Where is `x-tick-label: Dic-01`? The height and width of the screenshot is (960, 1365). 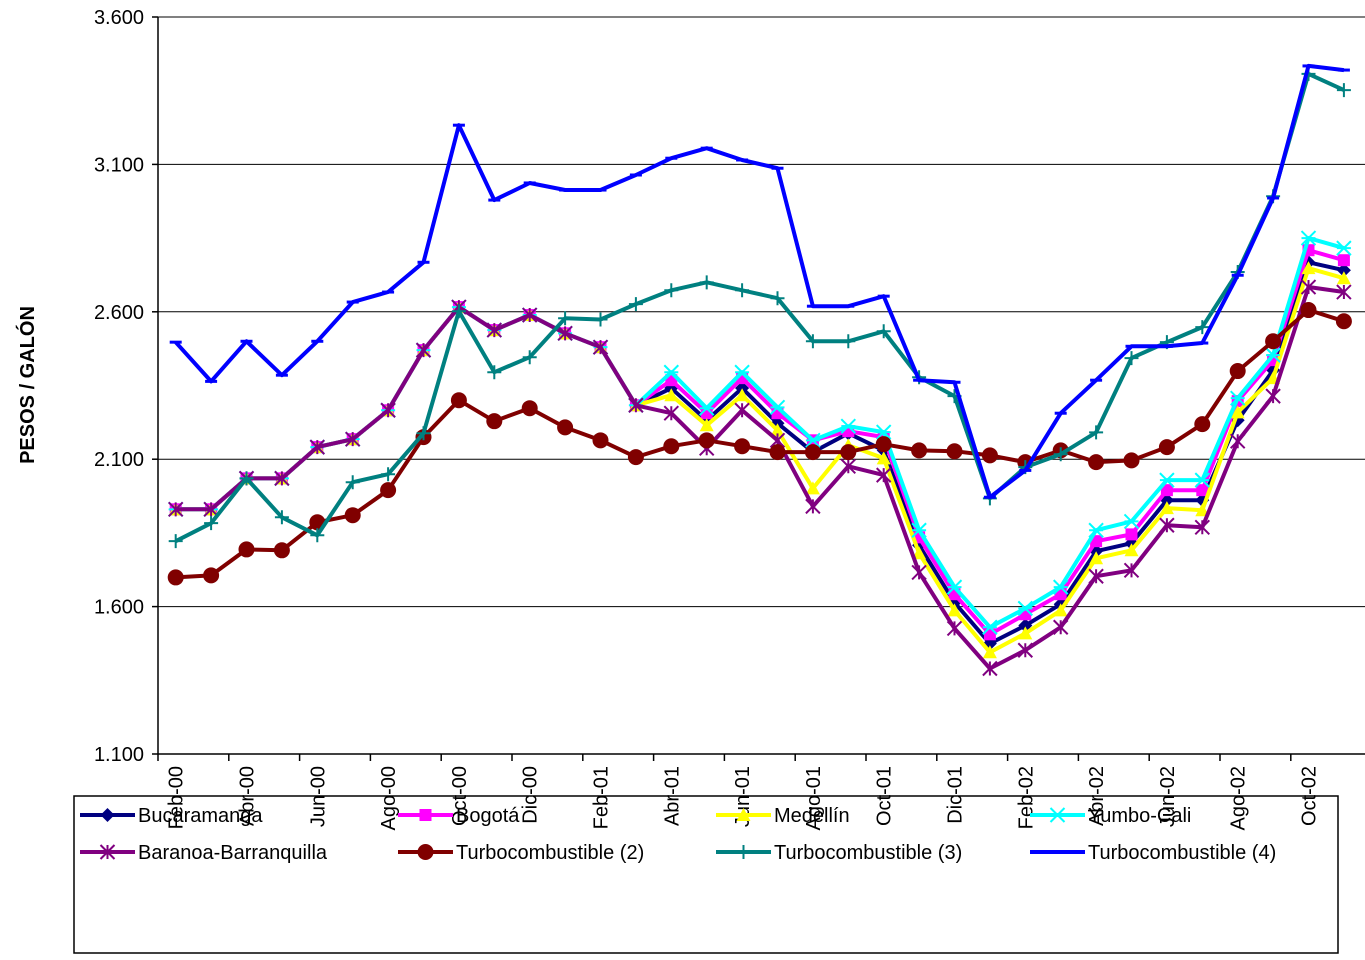
x-tick-label: Dic-01 is located at coordinates (956, 795).